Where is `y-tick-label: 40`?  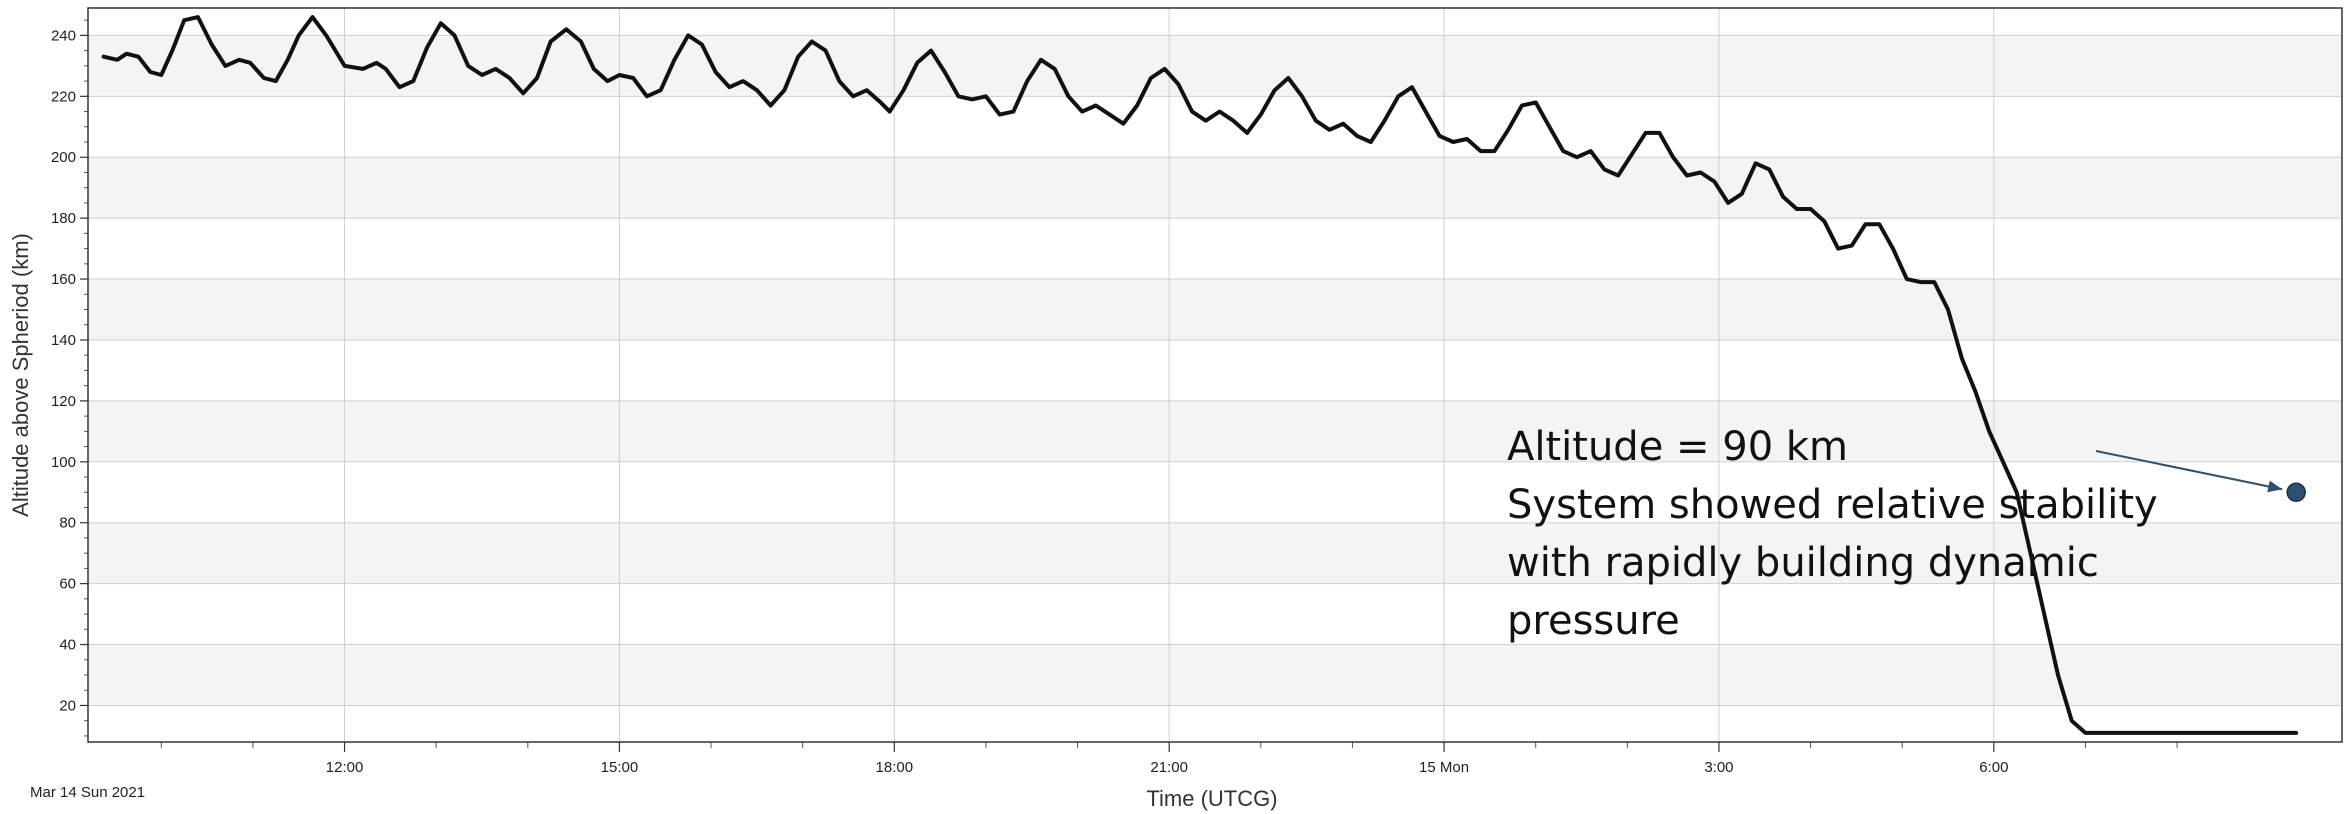 y-tick-label: 40 is located at coordinates (67, 645).